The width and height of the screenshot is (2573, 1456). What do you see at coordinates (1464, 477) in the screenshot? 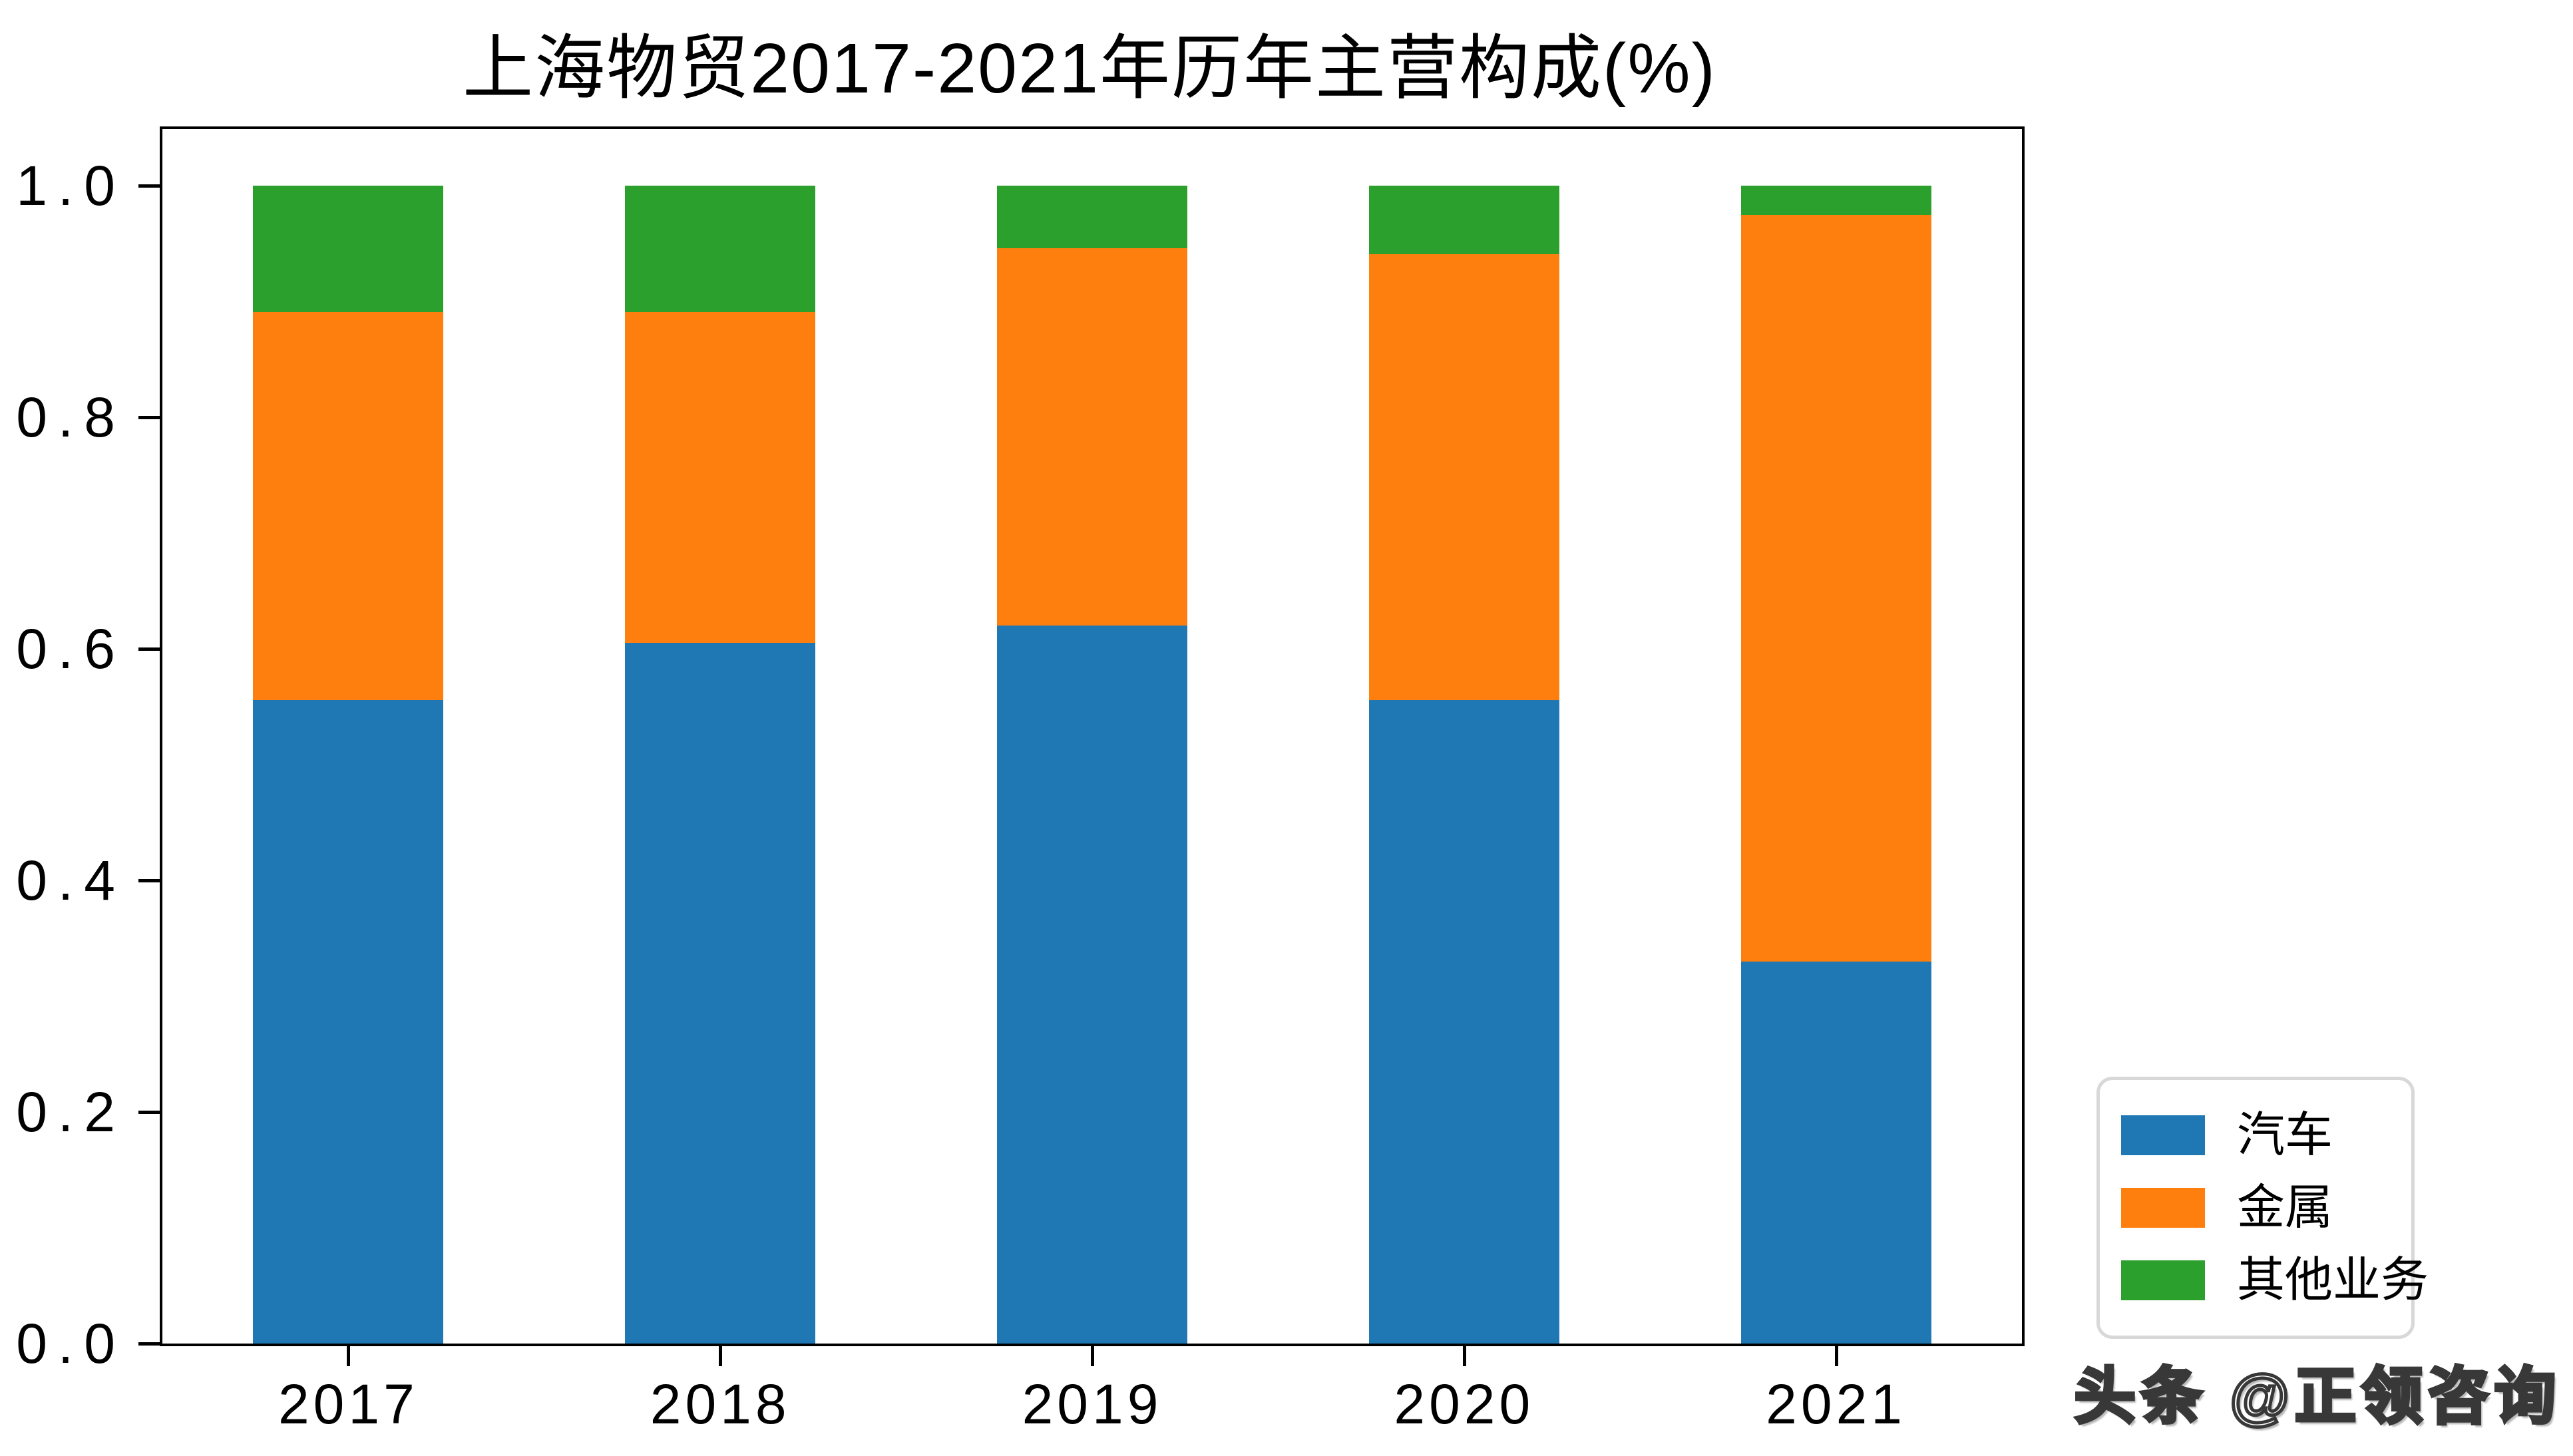
I see `bar-segment-金属-2020` at bounding box center [1464, 477].